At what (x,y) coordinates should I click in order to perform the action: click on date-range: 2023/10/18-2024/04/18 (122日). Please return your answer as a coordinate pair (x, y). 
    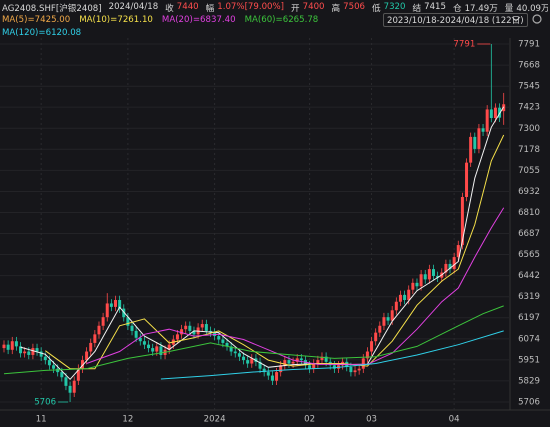
    Looking at the image, I should click on (455, 20).